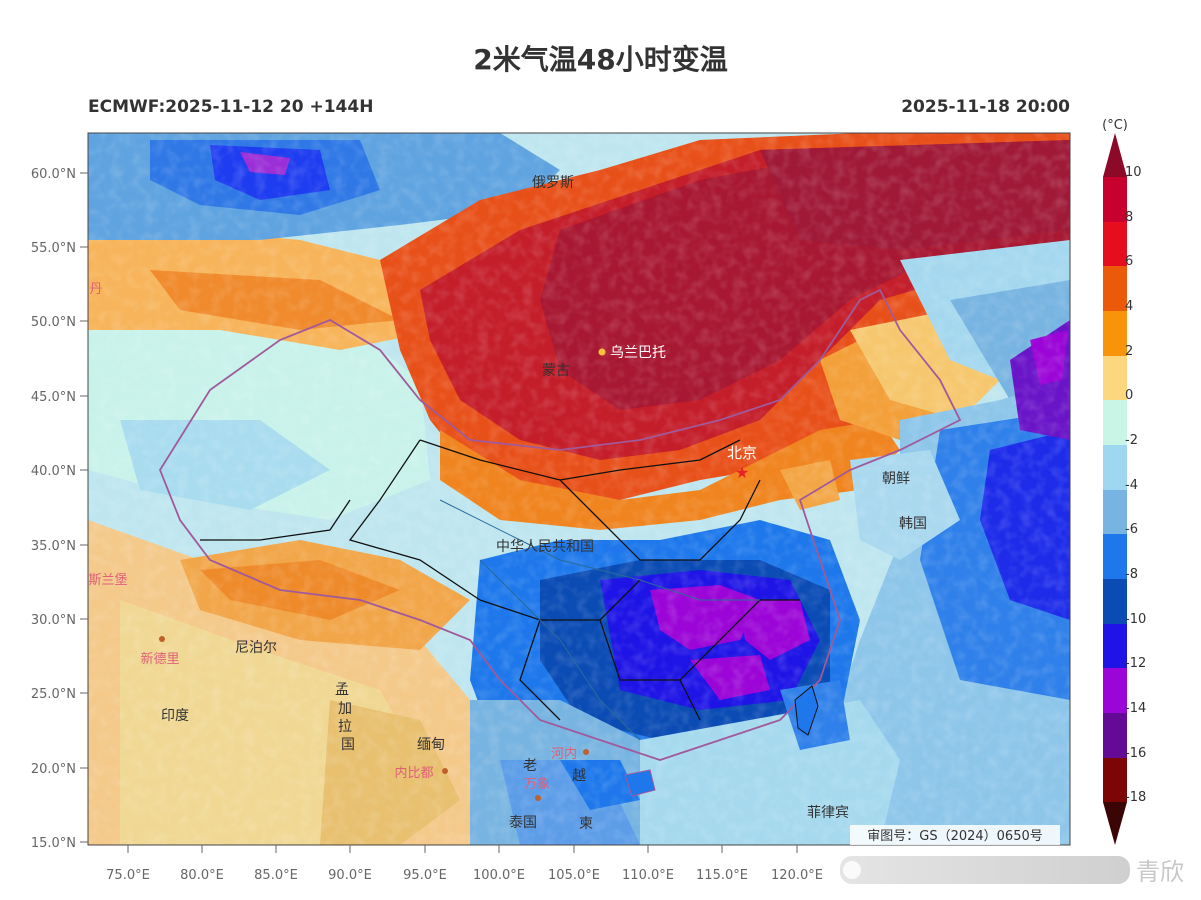 This screenshot has height=900, width=1201. What do you see at coordinates (1135, 619) in the screenshot?
I see `colorbar-tick: -10` at bounding box center [1135, 619].